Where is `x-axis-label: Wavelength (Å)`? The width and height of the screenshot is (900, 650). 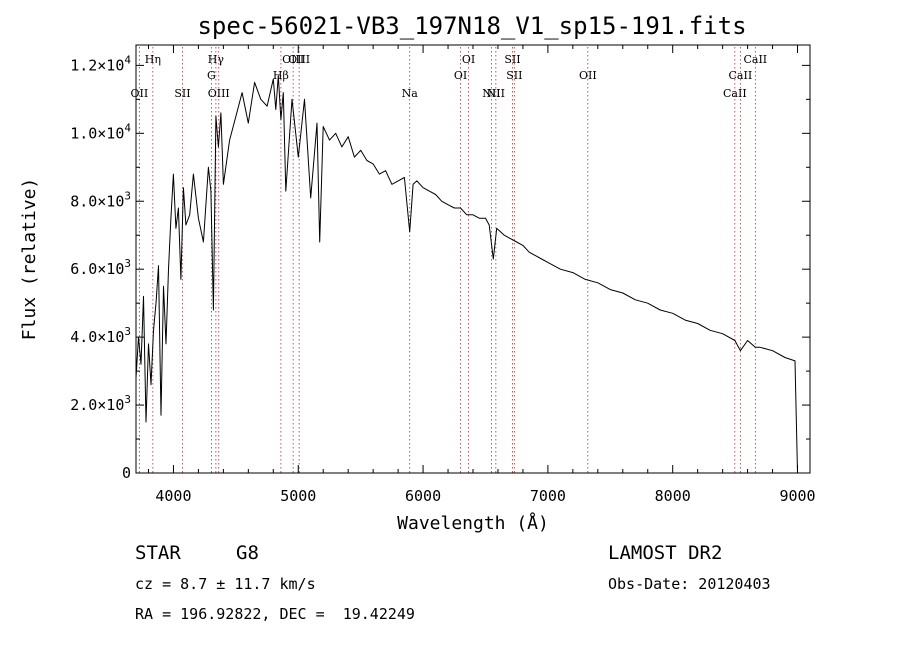
x-axis-label: Wavelength (Å) is located at coordinates (473, 523).